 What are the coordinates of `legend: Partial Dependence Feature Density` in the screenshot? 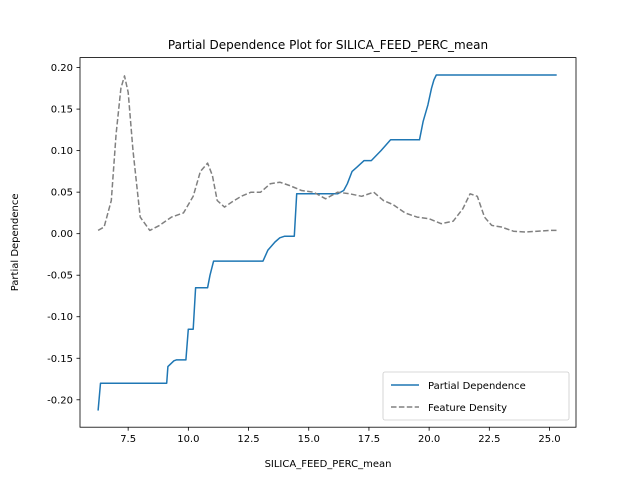 It's located at (476, 396).